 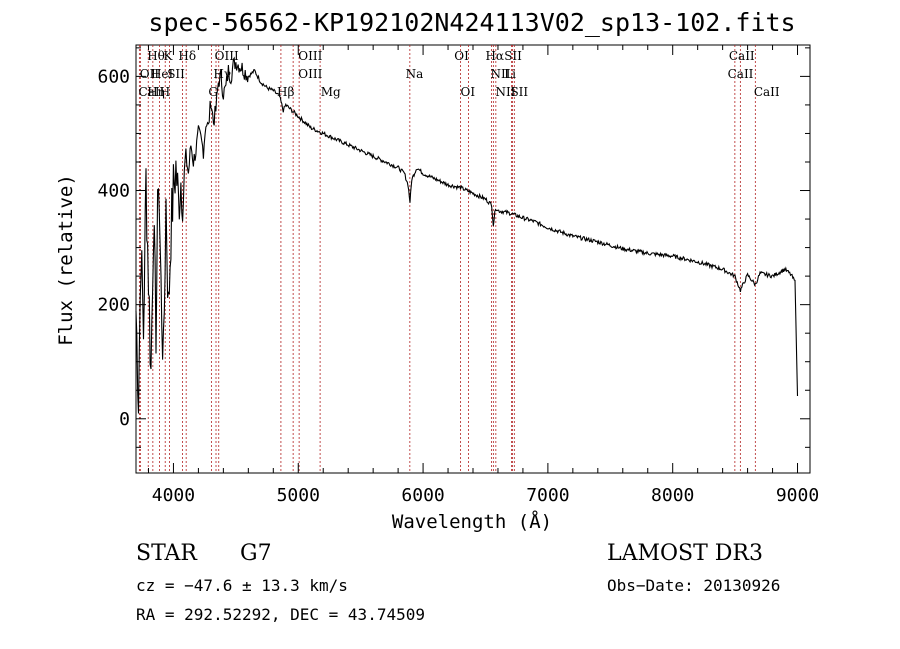 What do you see at coordinates (685, 553) in the screenshot?
I see `survey-name: LAMOST DR3` at bounding box center [685, 553].